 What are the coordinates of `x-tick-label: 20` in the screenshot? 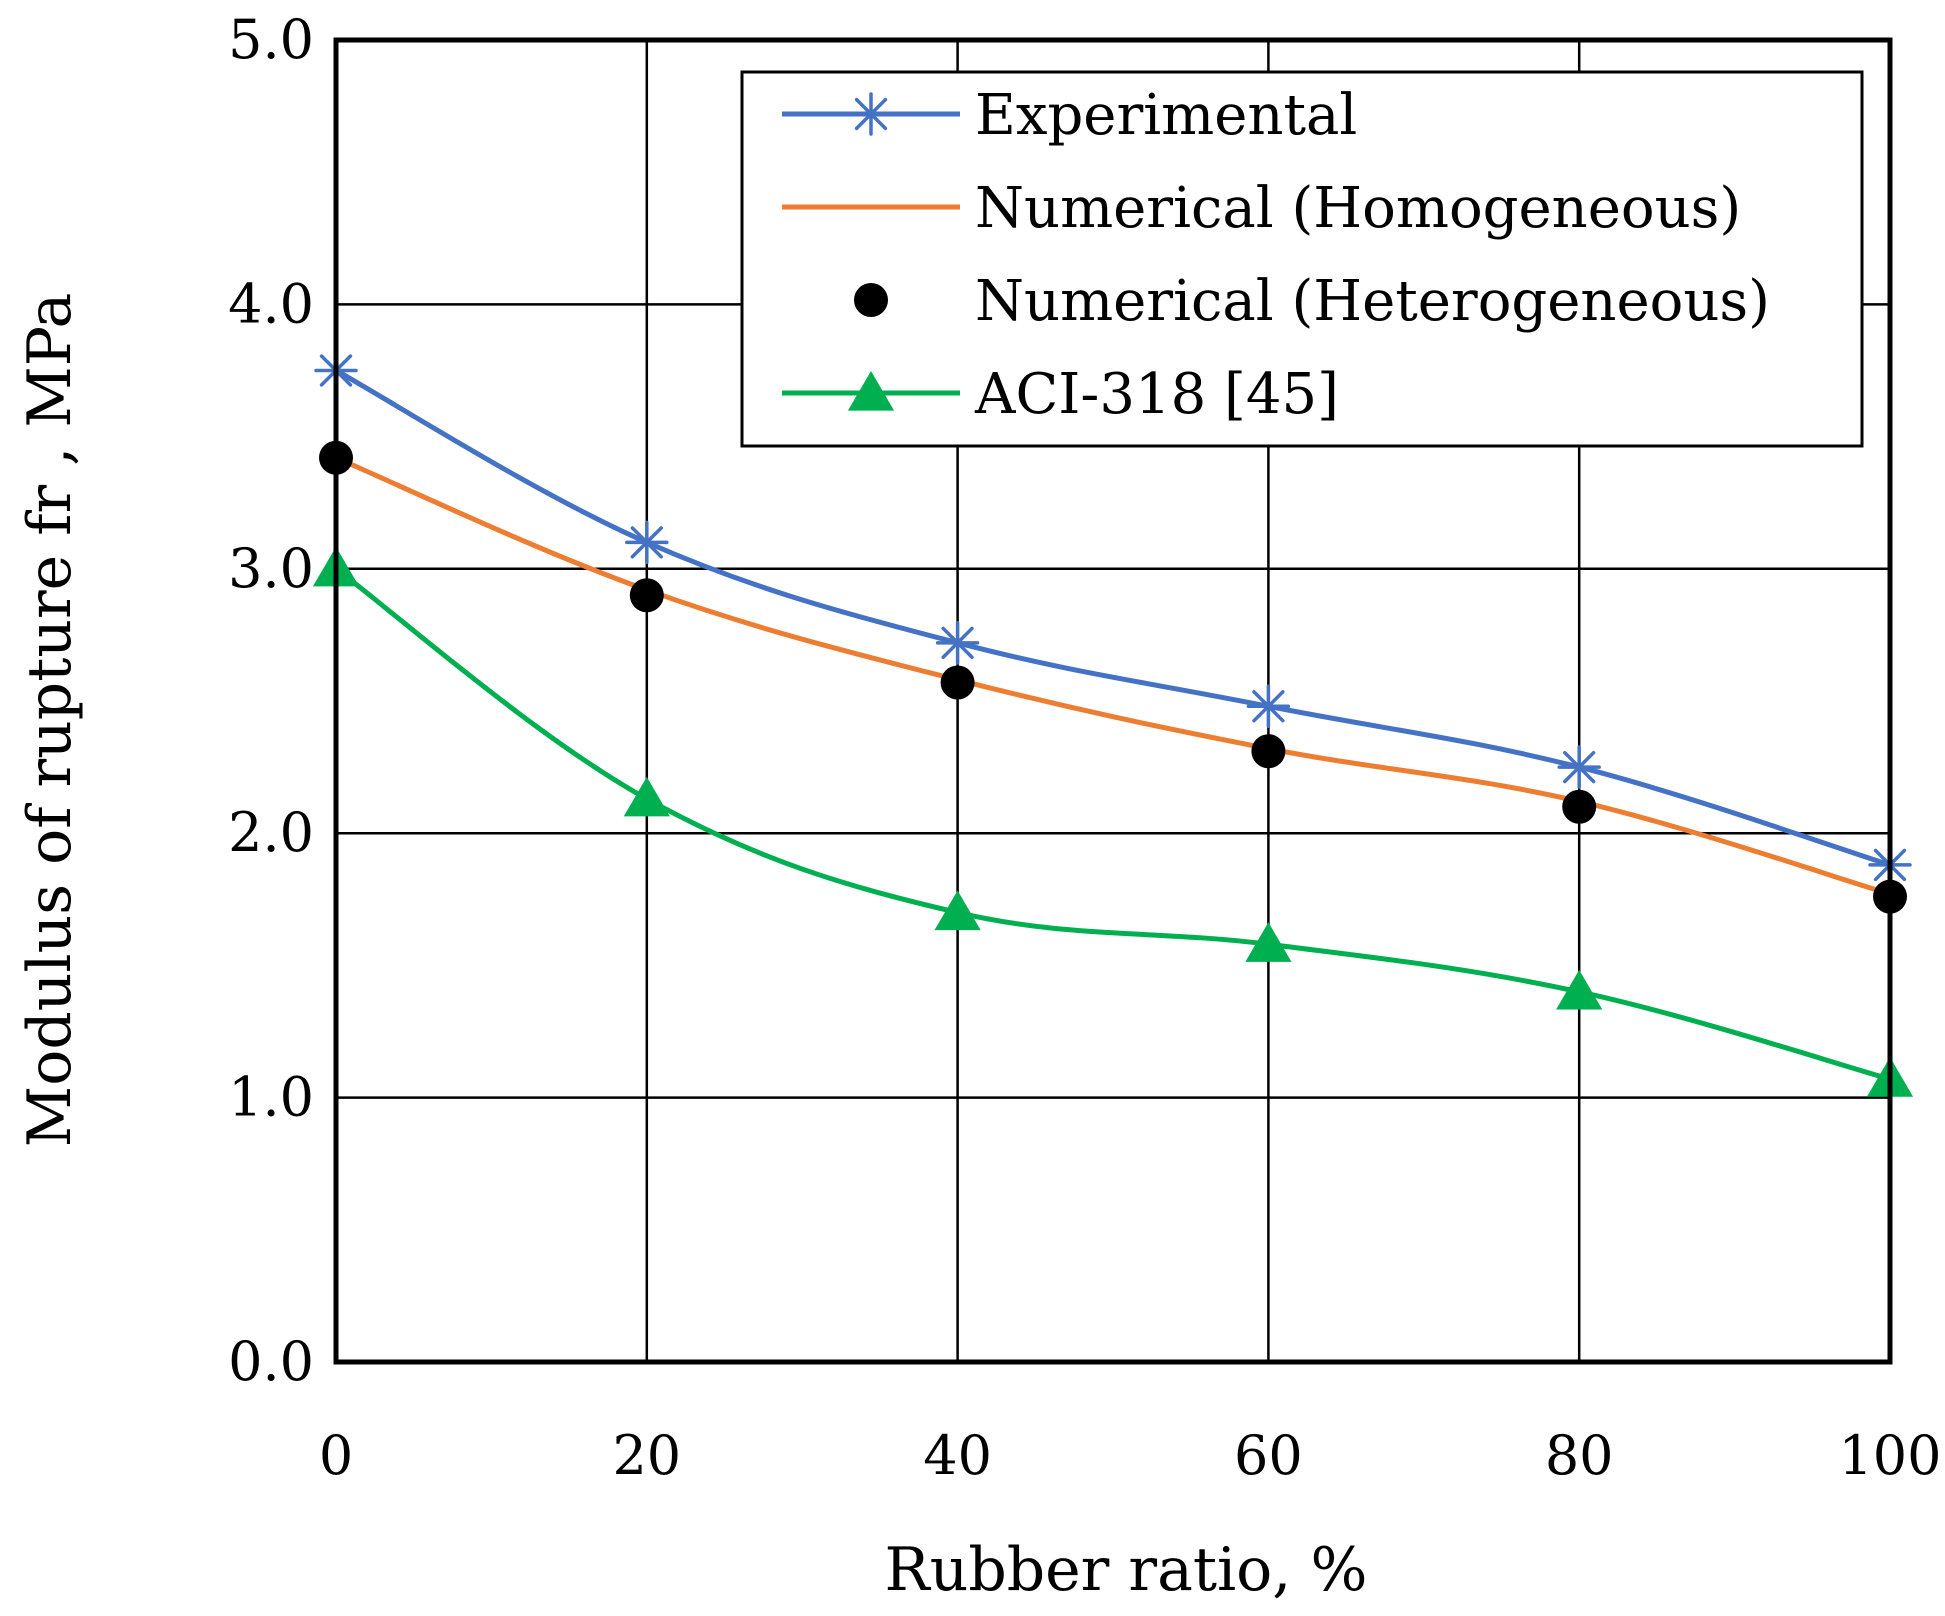 It's located at (646, 1455).